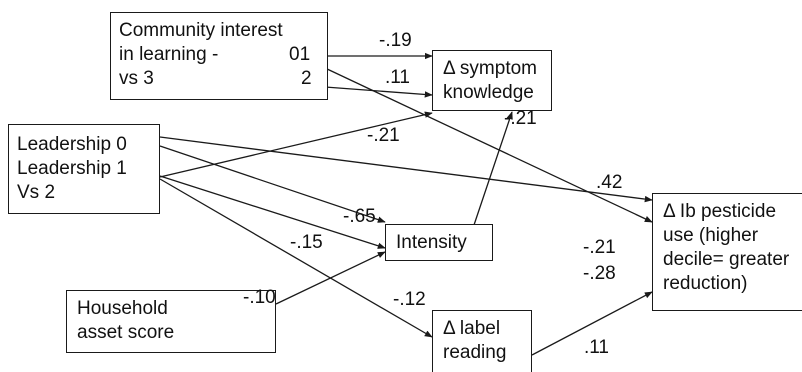 The image size is (802, 372). I want to click on community-line3-text: vs 3, so click(136, 78).